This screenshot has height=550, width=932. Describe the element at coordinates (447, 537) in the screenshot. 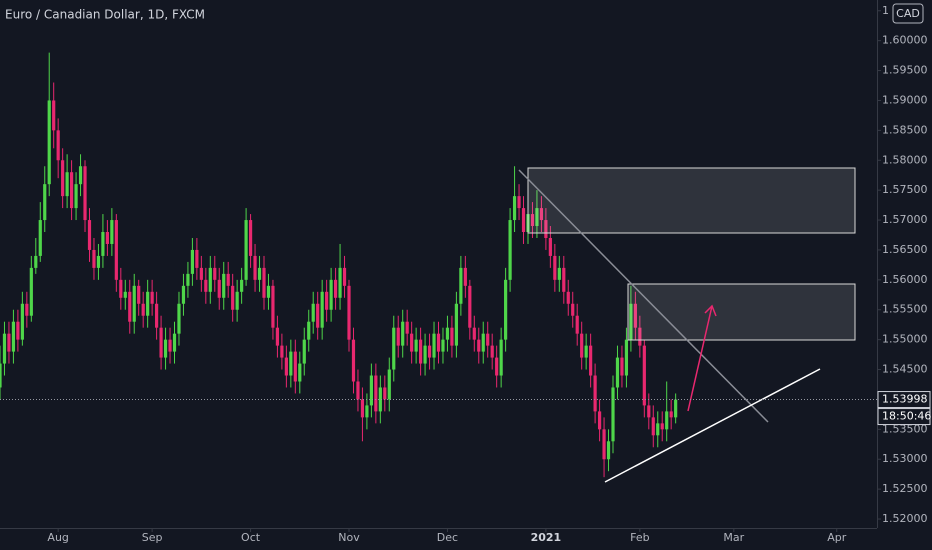

I see `x-tick-label: Dec` at that location.